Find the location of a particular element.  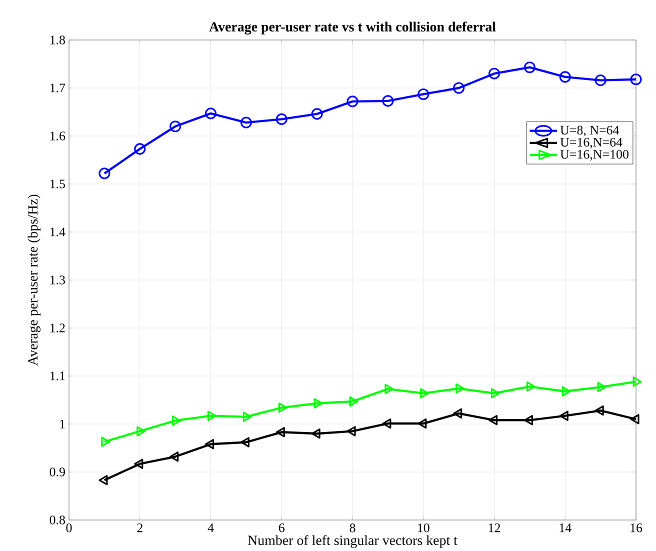

chart-title: Average per-user rate vs t with collision deferral is located at coordinates (352, 27).